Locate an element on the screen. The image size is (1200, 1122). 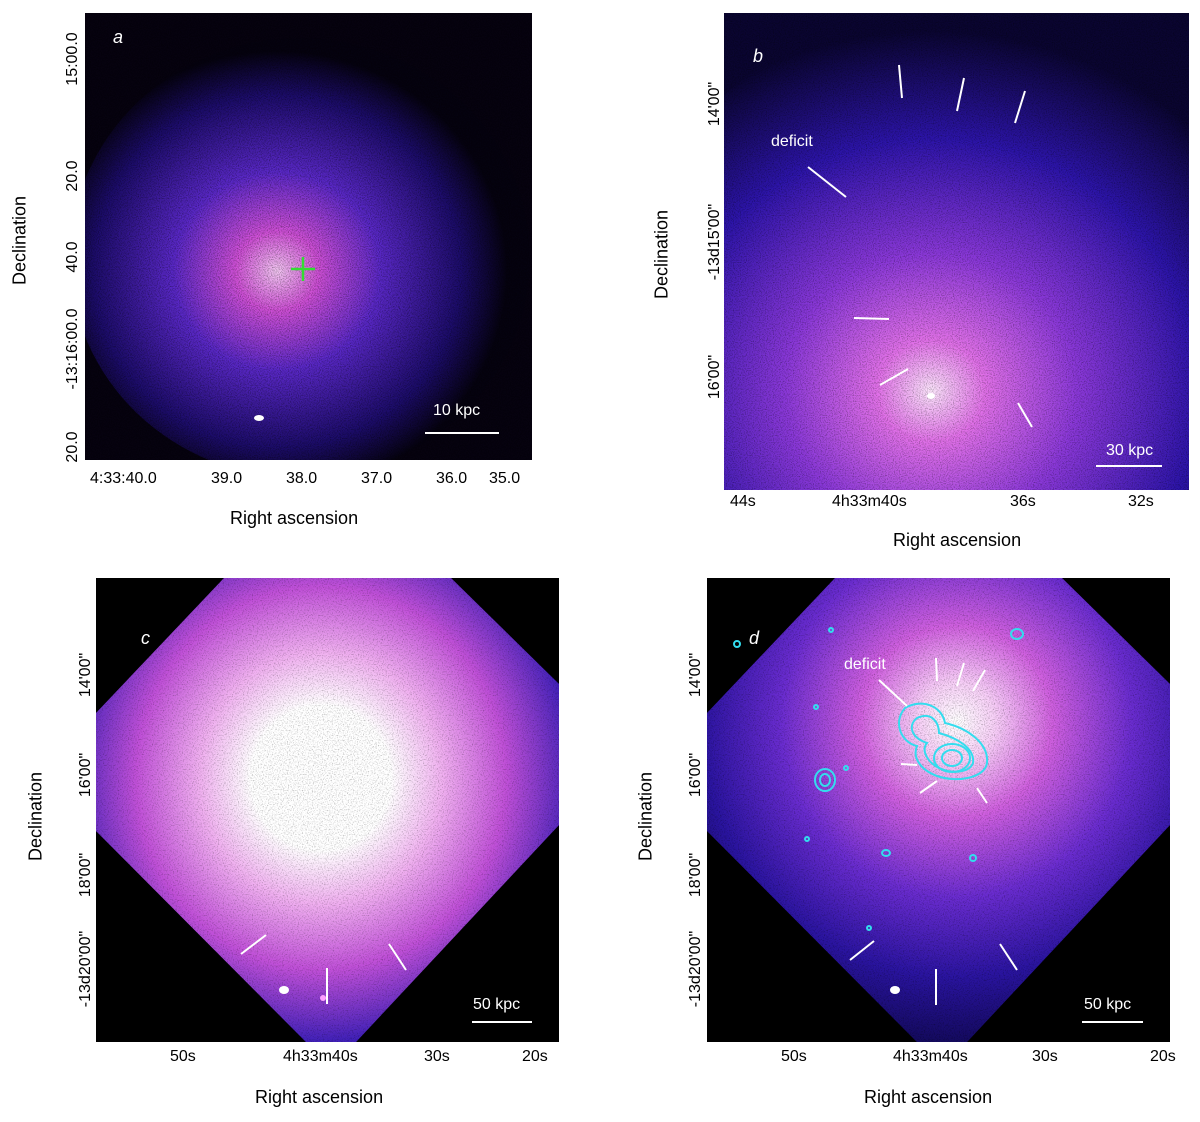
x-tick: 36s is located at coordinates (1023, 501).